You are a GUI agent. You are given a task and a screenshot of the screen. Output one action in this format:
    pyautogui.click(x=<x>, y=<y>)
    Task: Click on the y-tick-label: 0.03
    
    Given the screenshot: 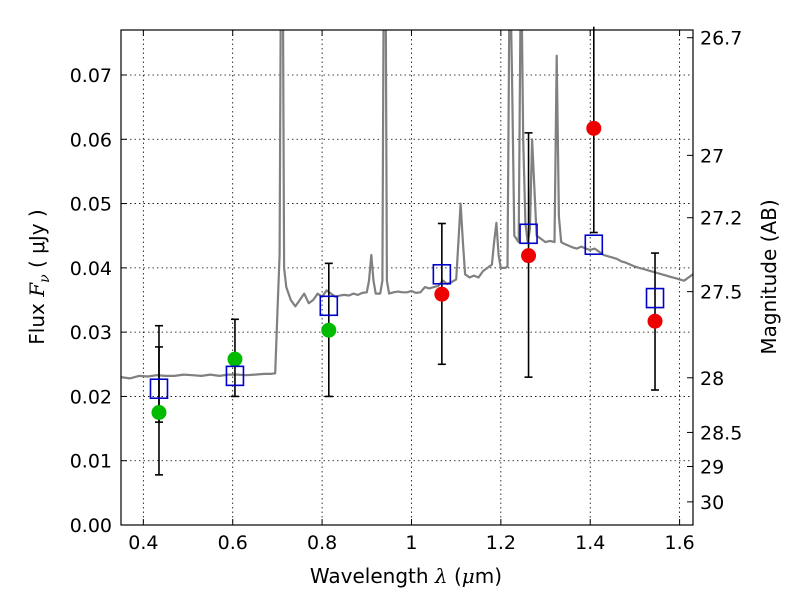 What is the action you would take?
    pyautogui.click(x=91, y=333)
    